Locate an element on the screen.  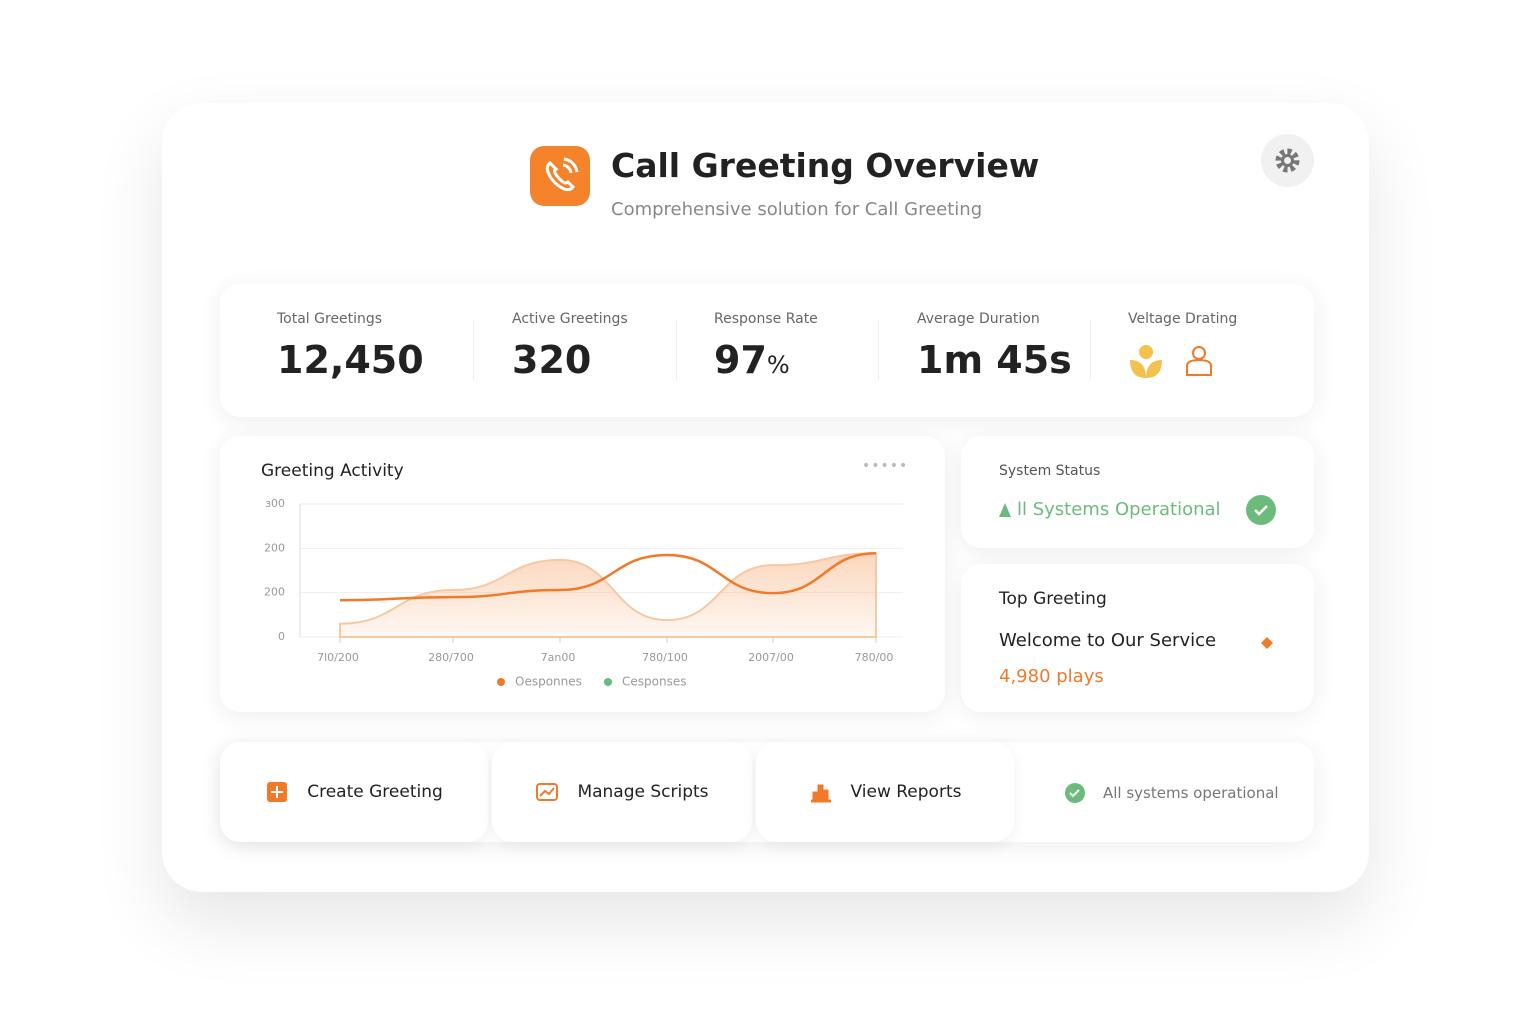
line is located at coordinates (608, 576).